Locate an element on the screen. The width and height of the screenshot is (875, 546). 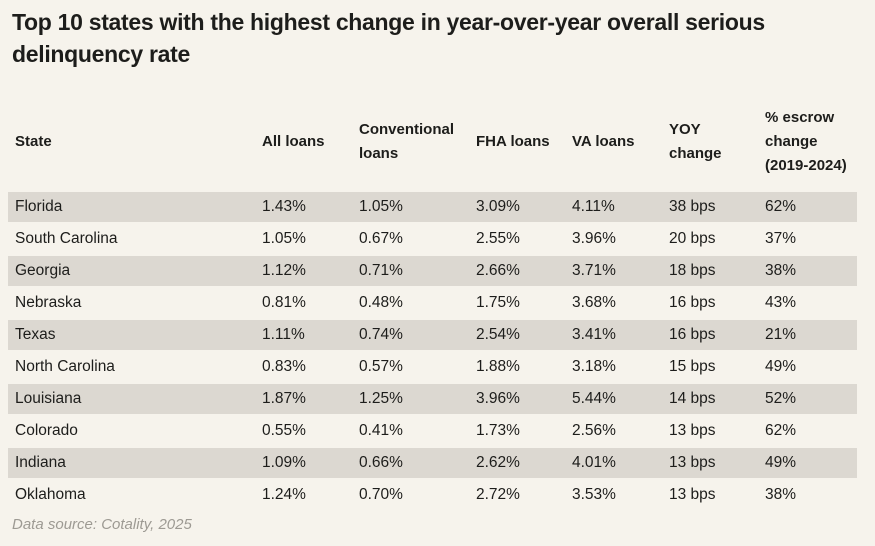
cell-all-loans: 1.43% is located at coordinates (303, 208).